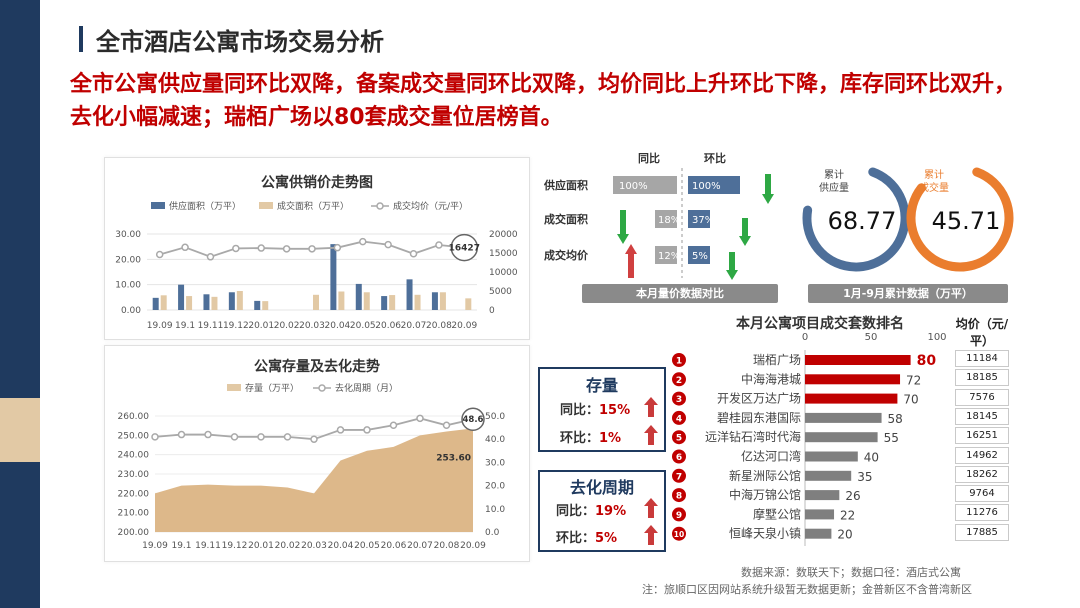 The height and width of the screenshot is (608, 1080). Describe the element at coordinates (366, 388) in the screenshot. I see `legend-label: 去化周期（月）` at that location.